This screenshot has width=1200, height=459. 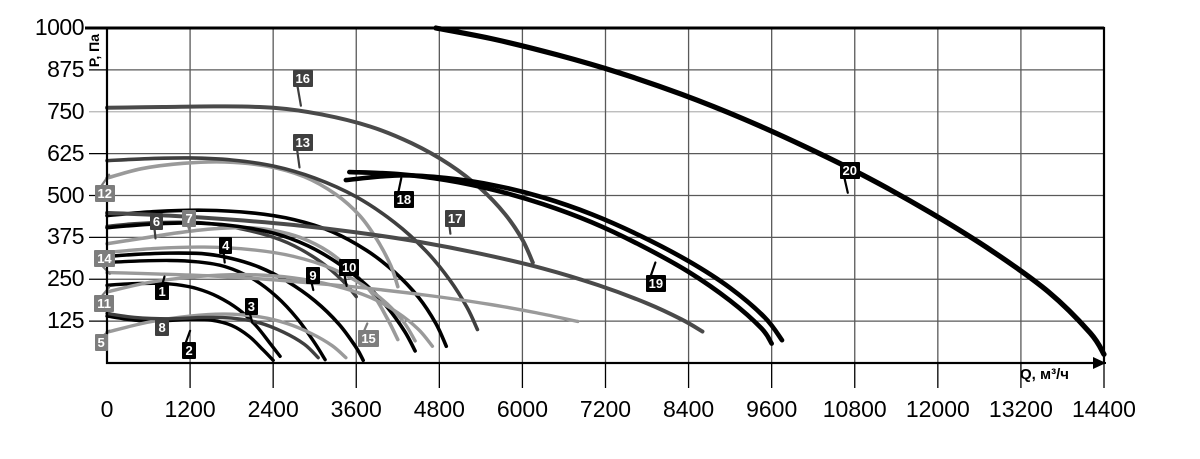 What do you see at coordinates (368, 338) in the screenshot?
I see `curve-badge-15: 15` at bounding box center [368, 338].